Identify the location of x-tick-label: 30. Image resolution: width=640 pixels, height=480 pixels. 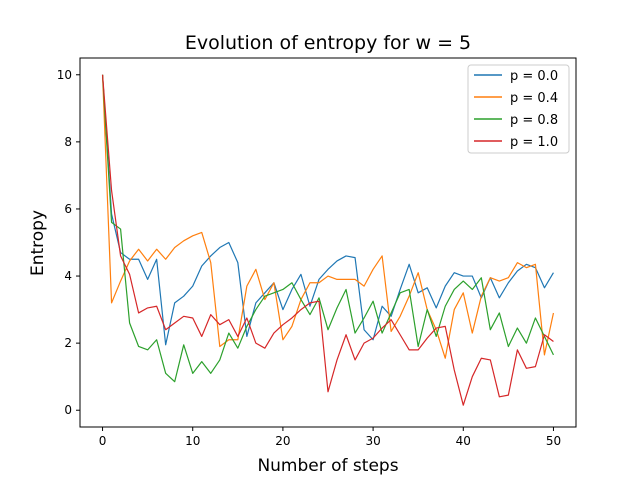
(372, 441).